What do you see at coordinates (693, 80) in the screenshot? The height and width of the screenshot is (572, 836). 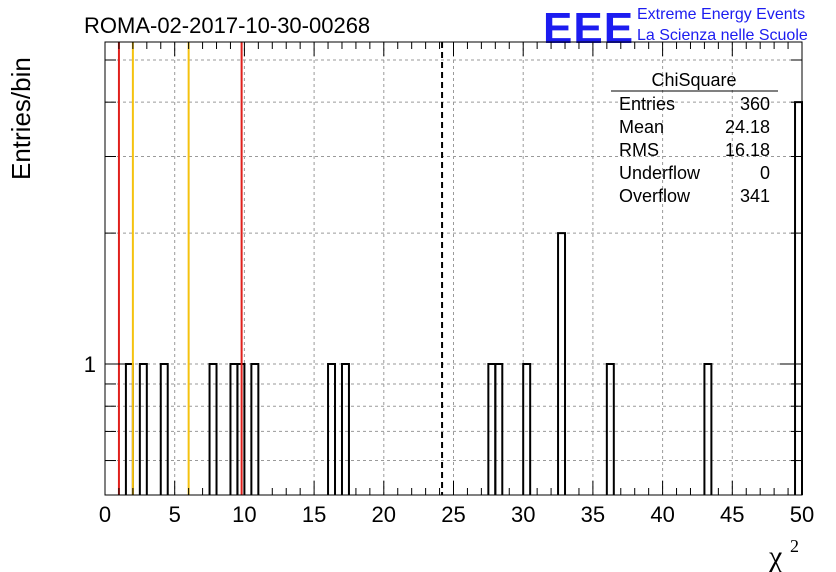 I see `stats-title: ChiSquare` at bounding box center [693, 80].